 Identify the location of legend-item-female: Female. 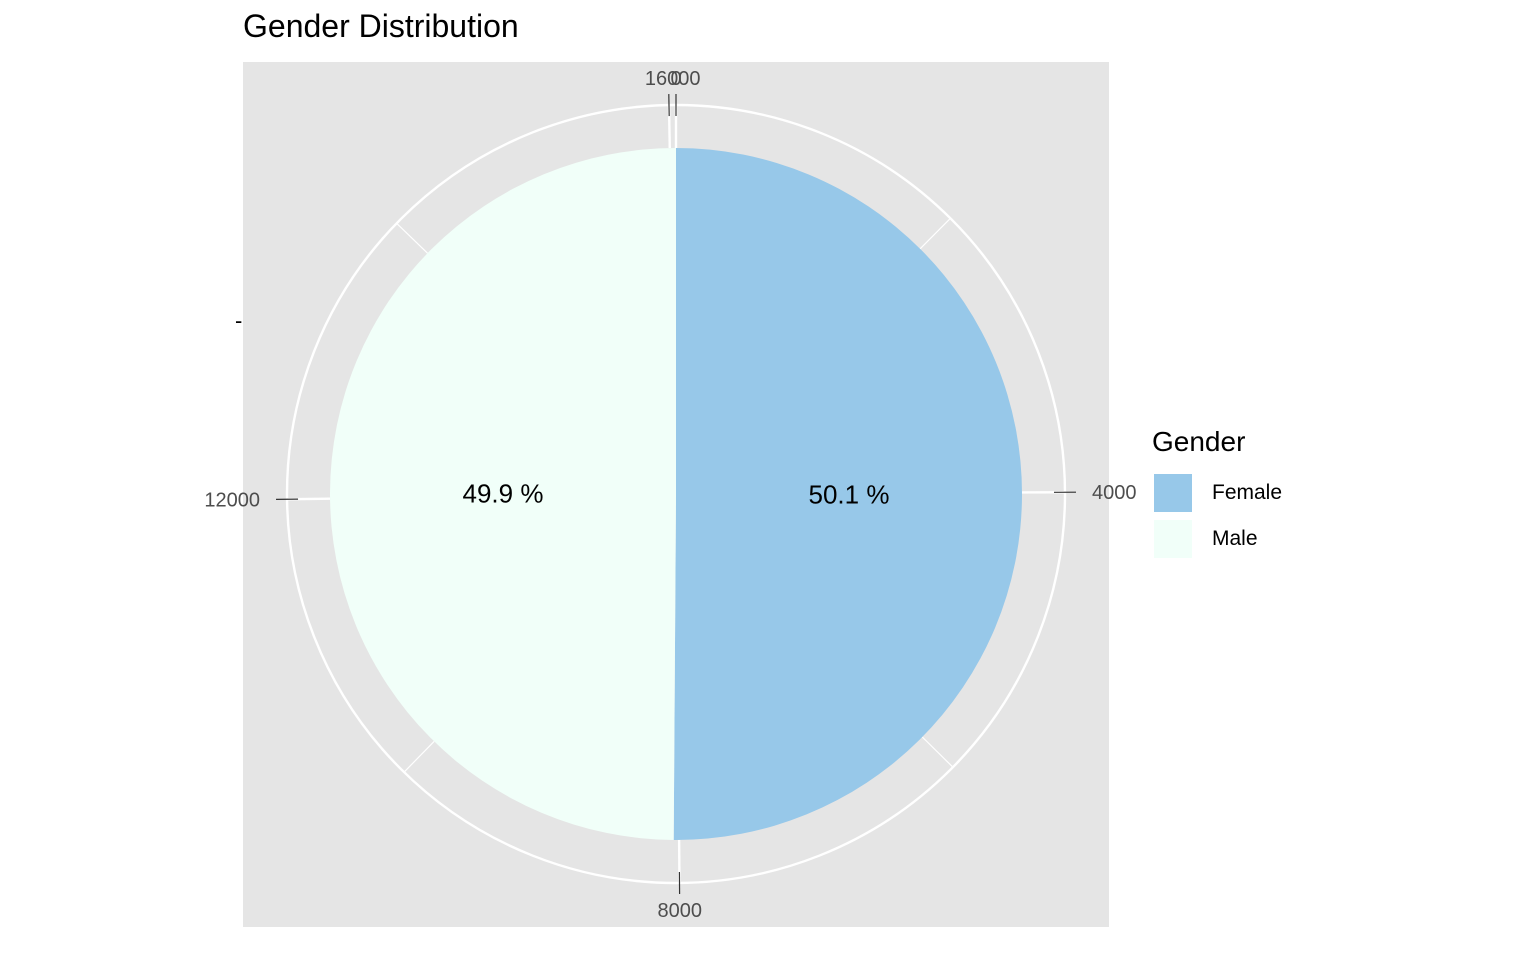
(1217, 493).